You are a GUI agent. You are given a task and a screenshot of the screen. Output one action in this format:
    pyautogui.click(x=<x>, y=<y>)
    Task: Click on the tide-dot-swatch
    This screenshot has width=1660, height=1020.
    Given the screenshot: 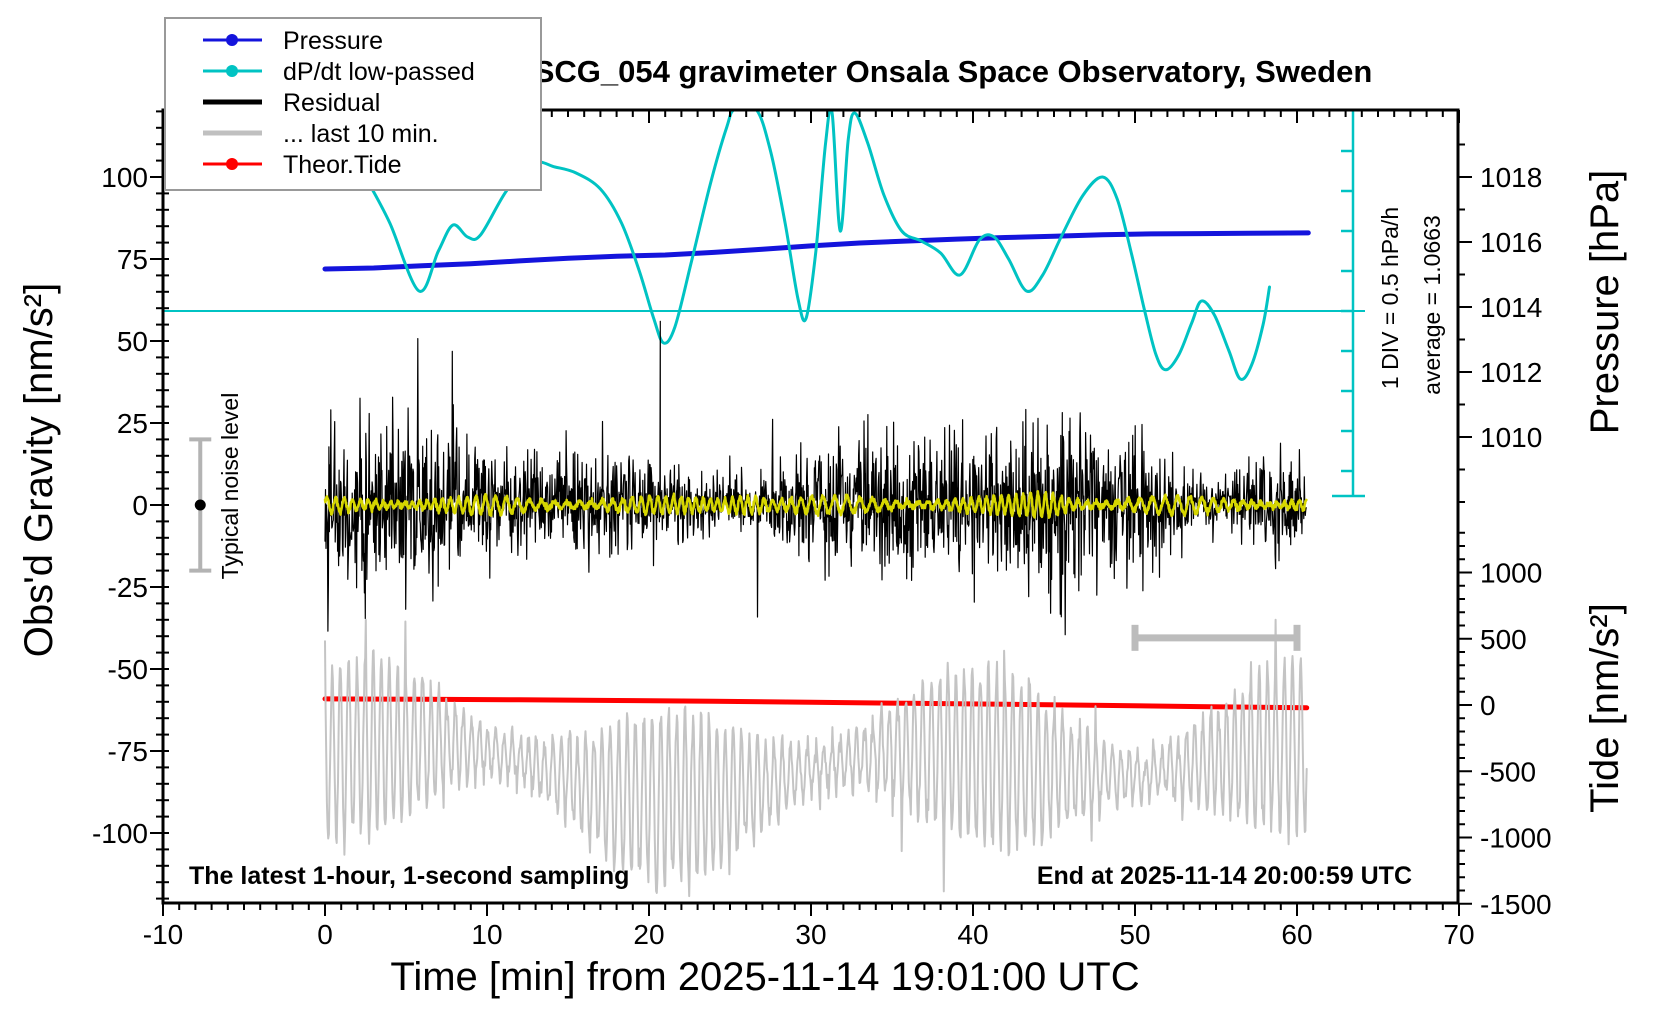 What is the action you would take?
    pyautogui.click(x=232, y=164)
    